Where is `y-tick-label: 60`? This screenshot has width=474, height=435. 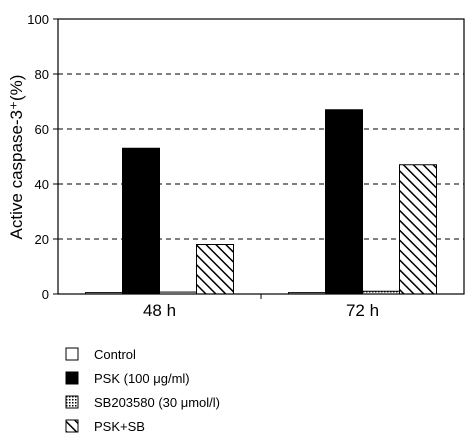 y-tick-label: 60 is located at coordinates (42, 129).